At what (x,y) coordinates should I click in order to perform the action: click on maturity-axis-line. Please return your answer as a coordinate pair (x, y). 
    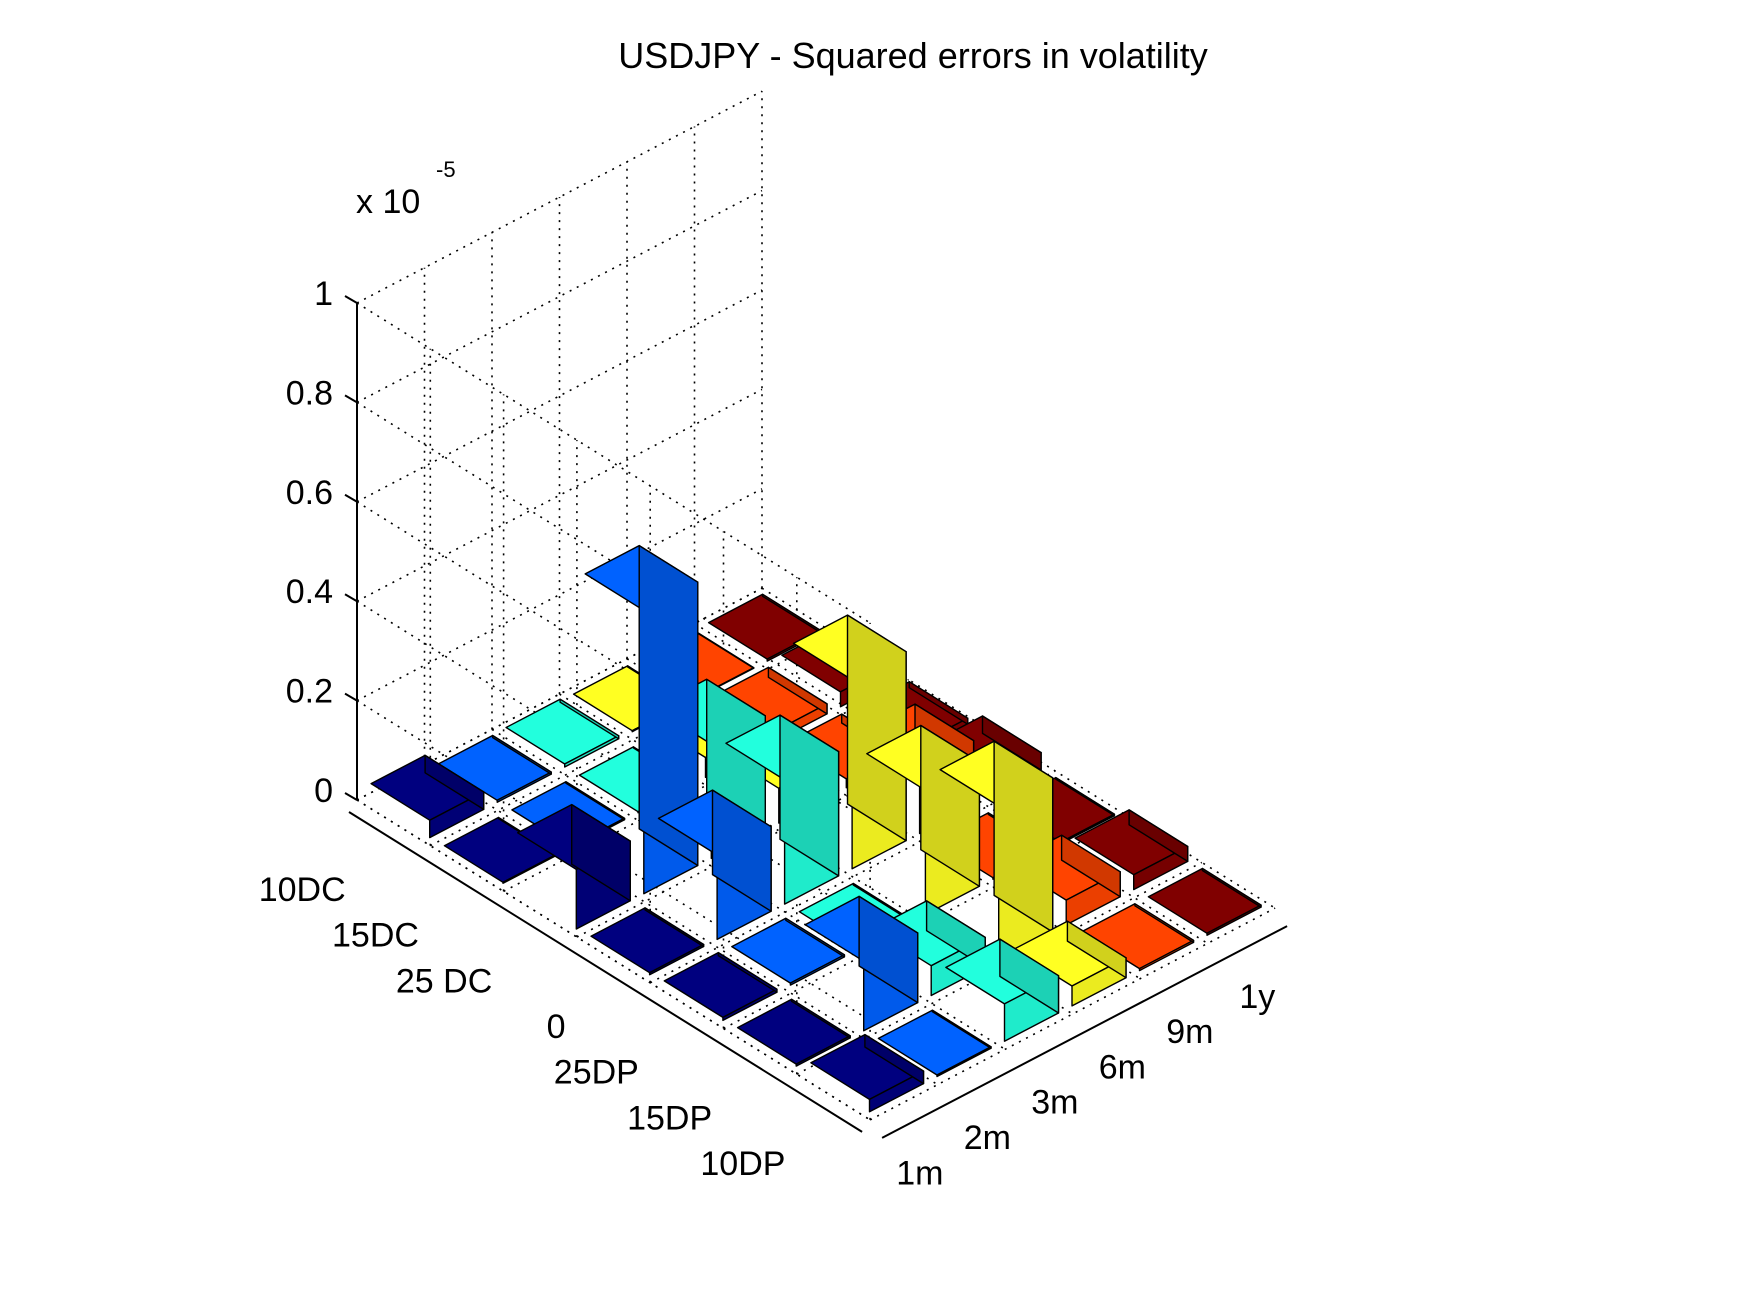
    Looking at the image, I should click on (1084, 1032).